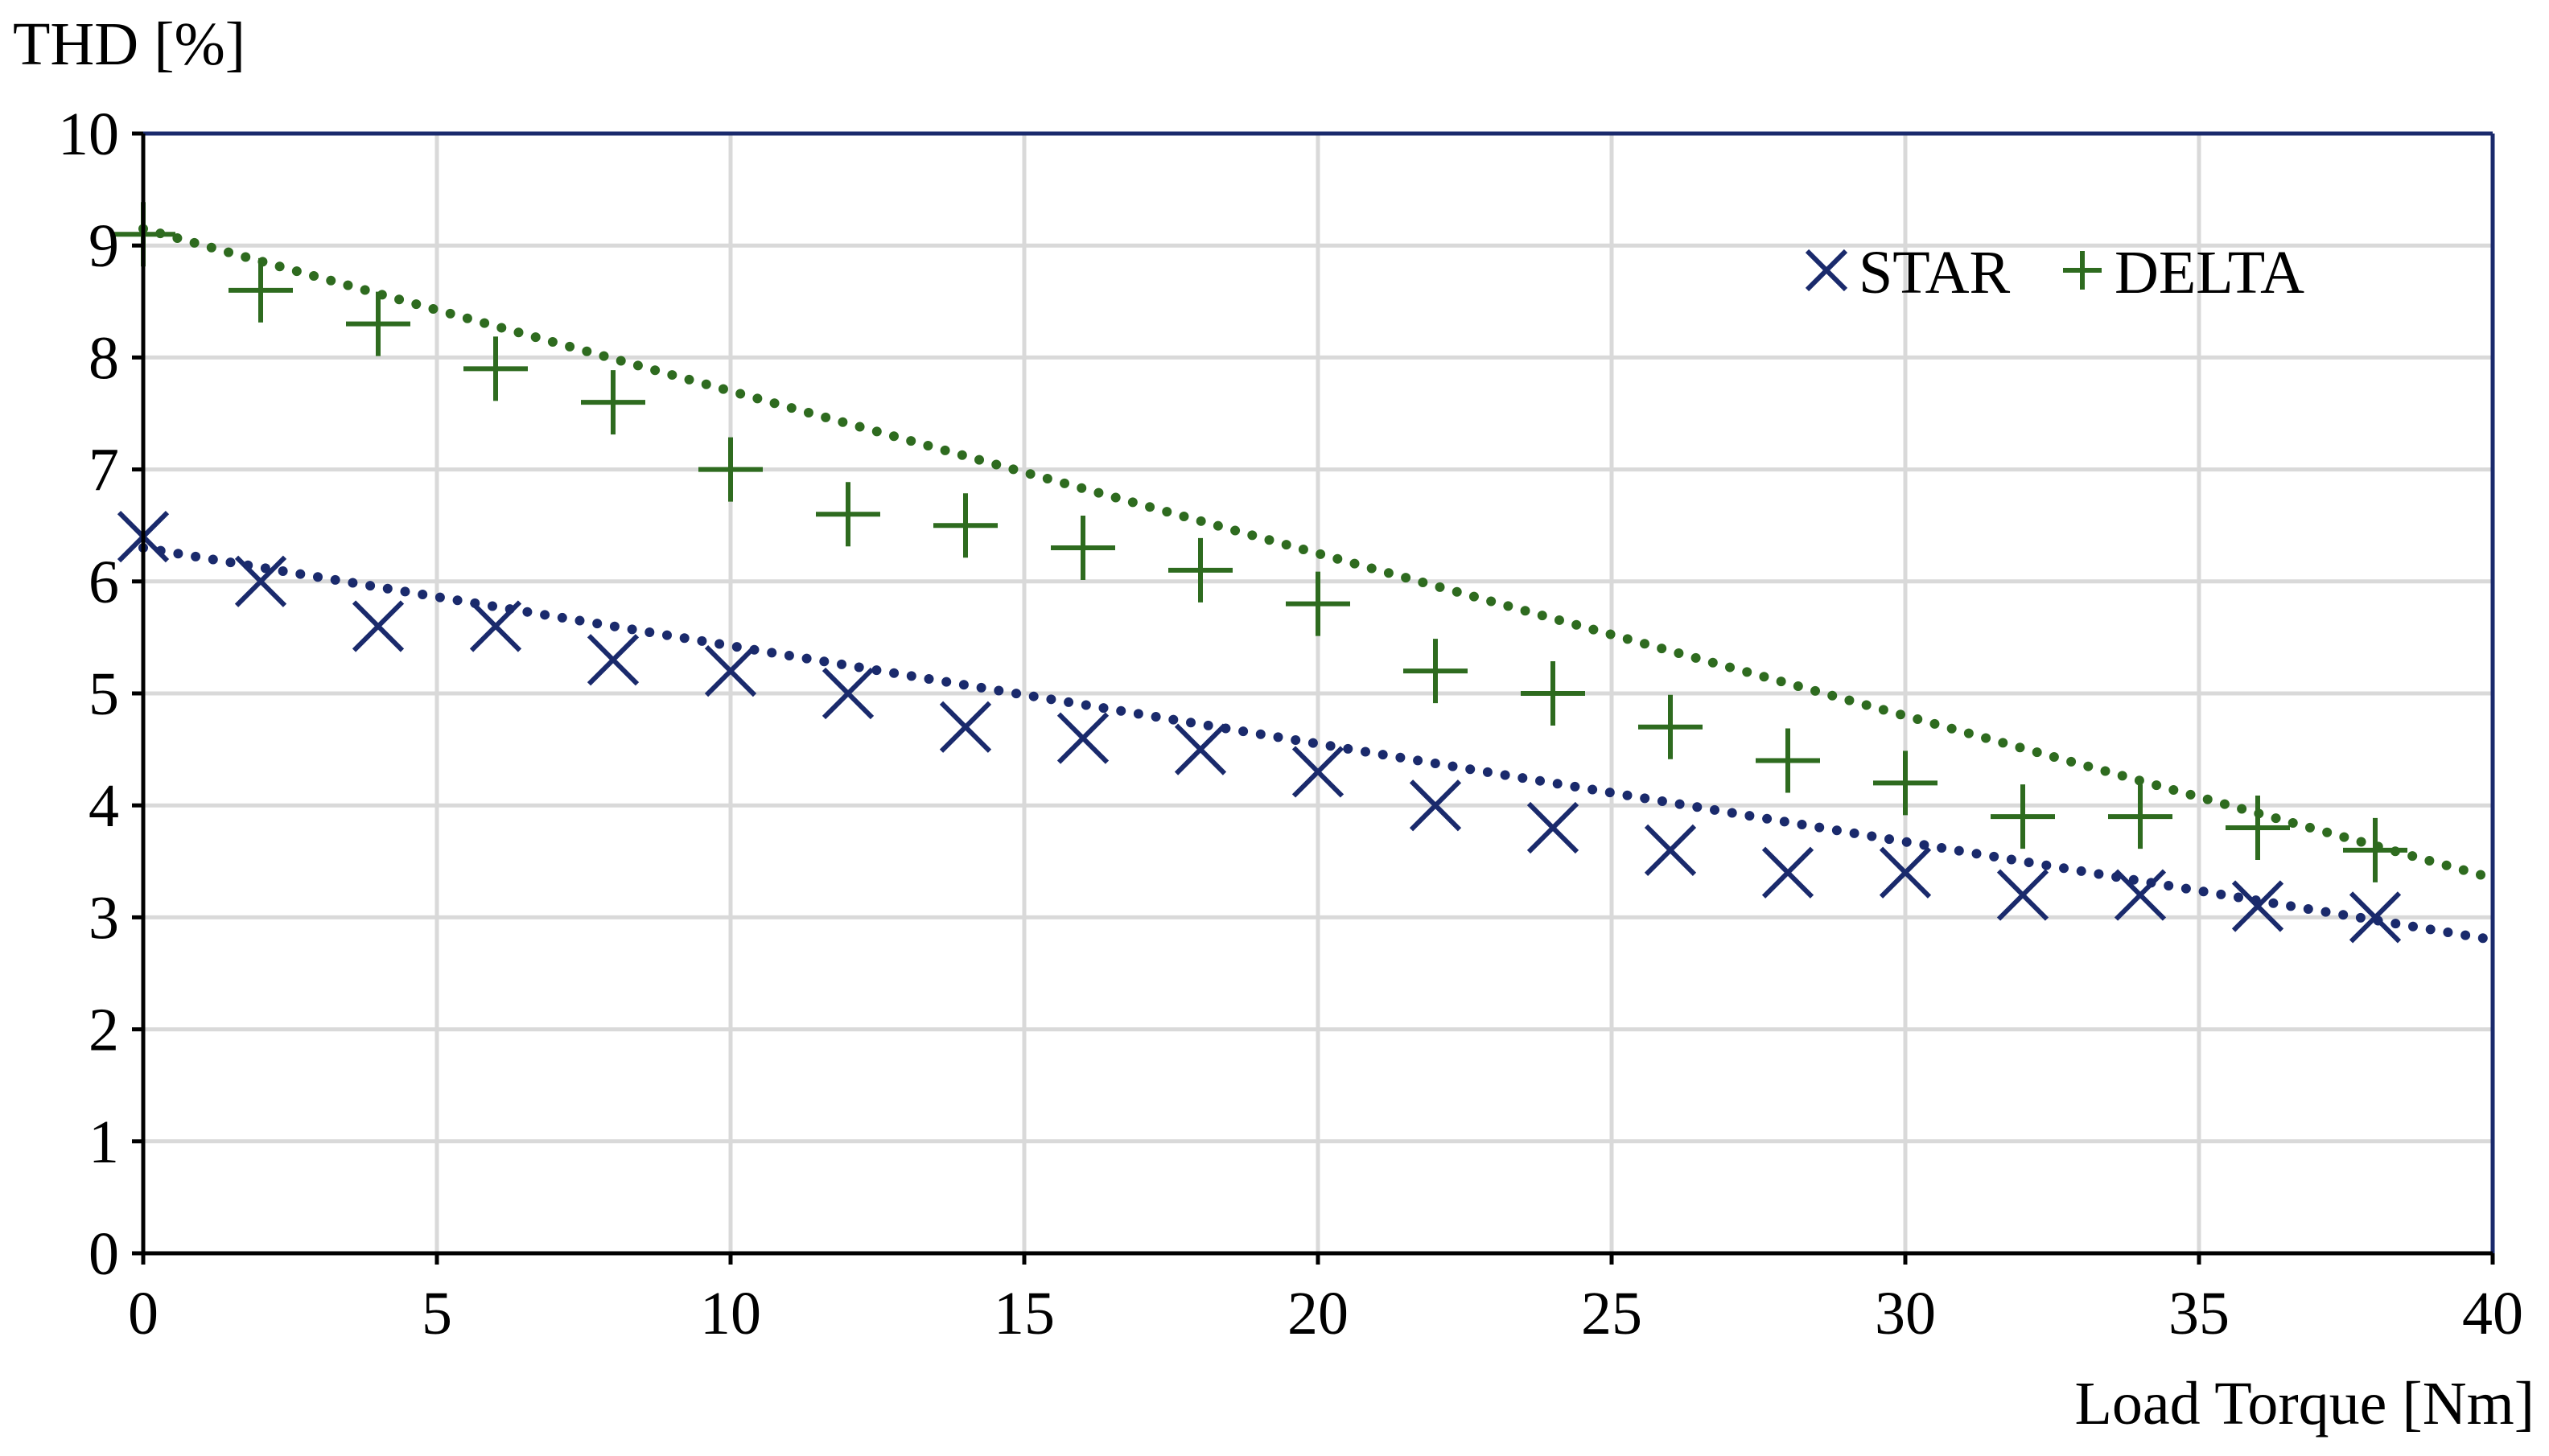 The height and width of the screenshot is (1456, 2549). I want to click on legend-star-label: STAR, so click(1934, 272).